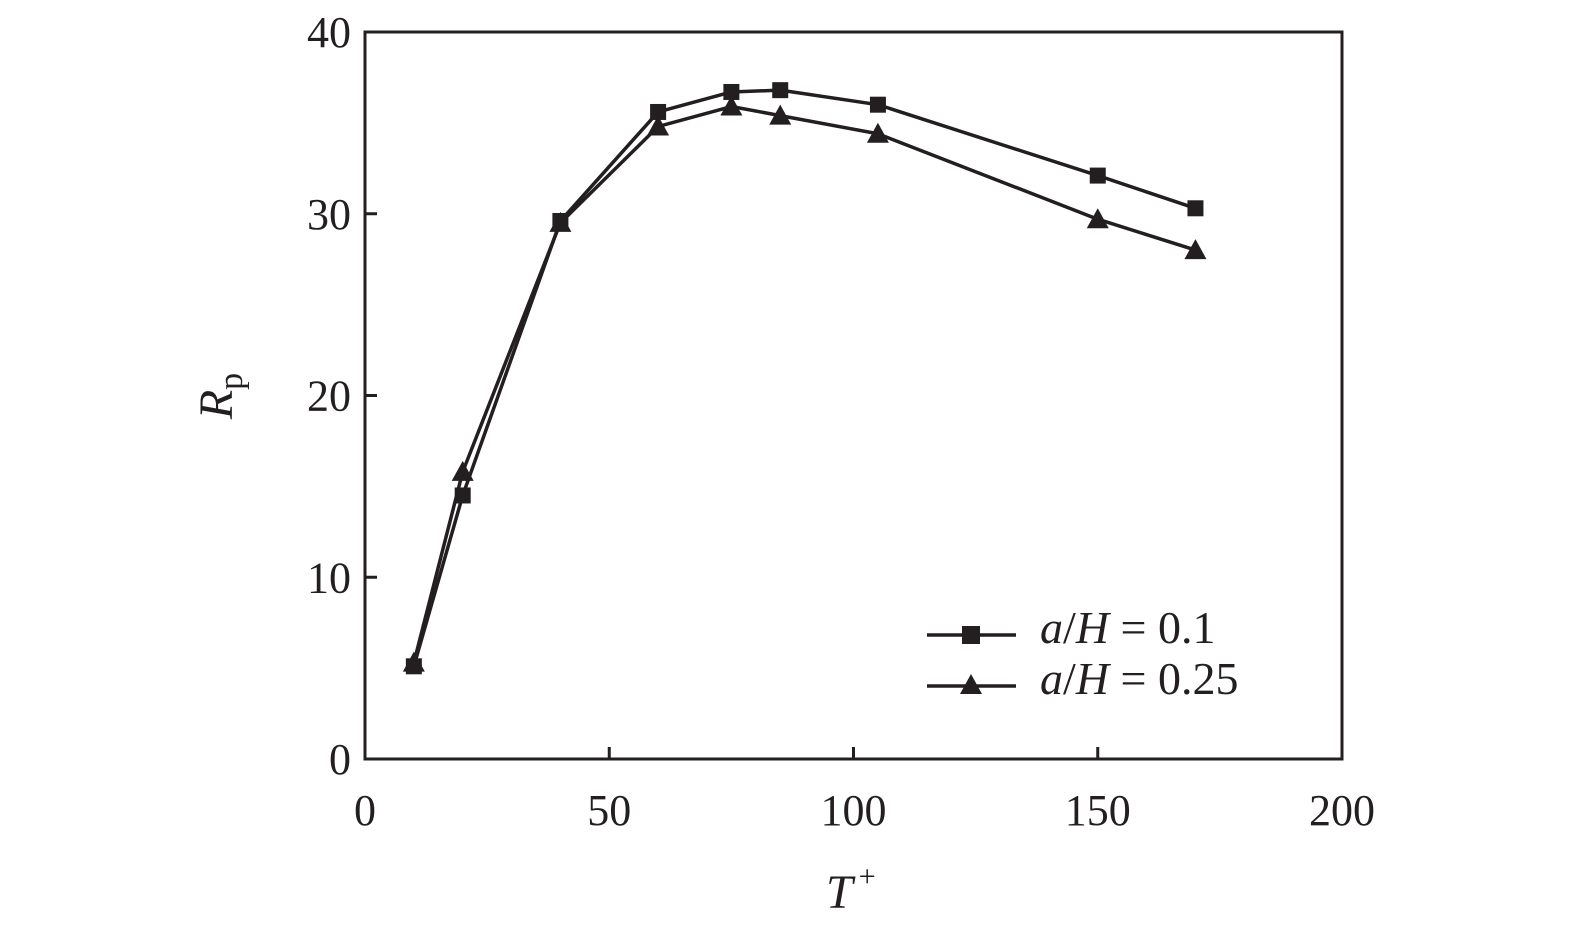 This screenshot has width=1575, height=931. Describe the element at coordinates (231, 381) in the screenshot. I see `y-axis-label-sub: p` at that location.